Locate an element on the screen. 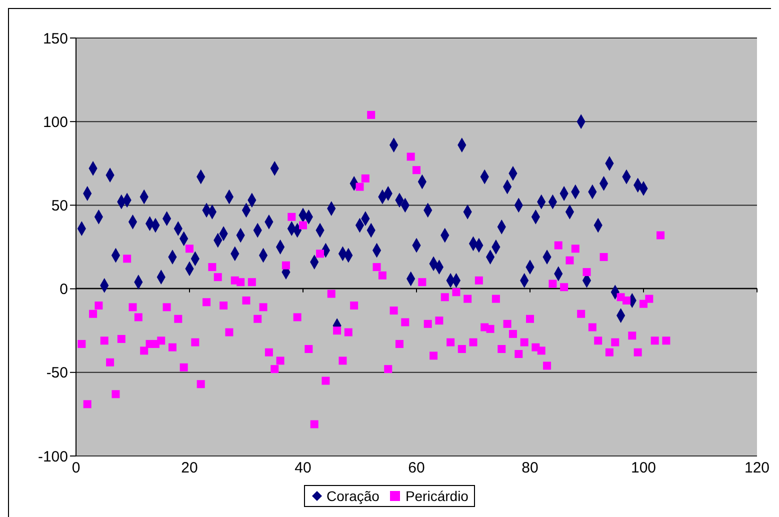 The width and height of the screenshot is (779, 517). legend-label: Pericárdio is located at coordinates (436, 496).